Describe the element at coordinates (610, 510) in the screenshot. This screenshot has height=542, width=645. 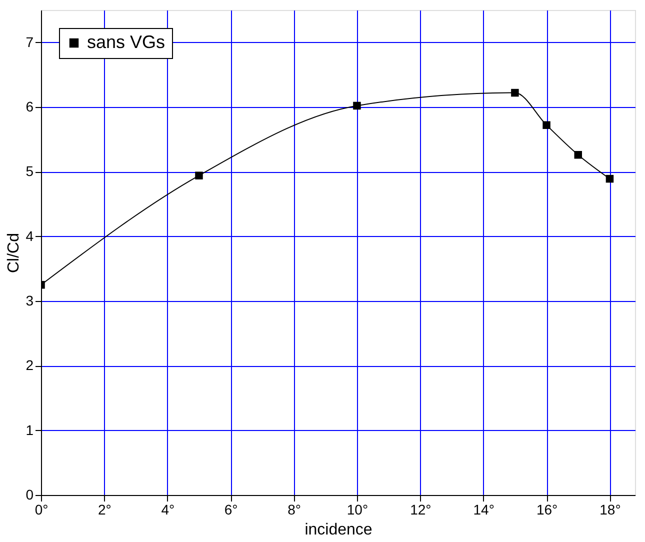
I see `x-tick-label: 18°` at that location.